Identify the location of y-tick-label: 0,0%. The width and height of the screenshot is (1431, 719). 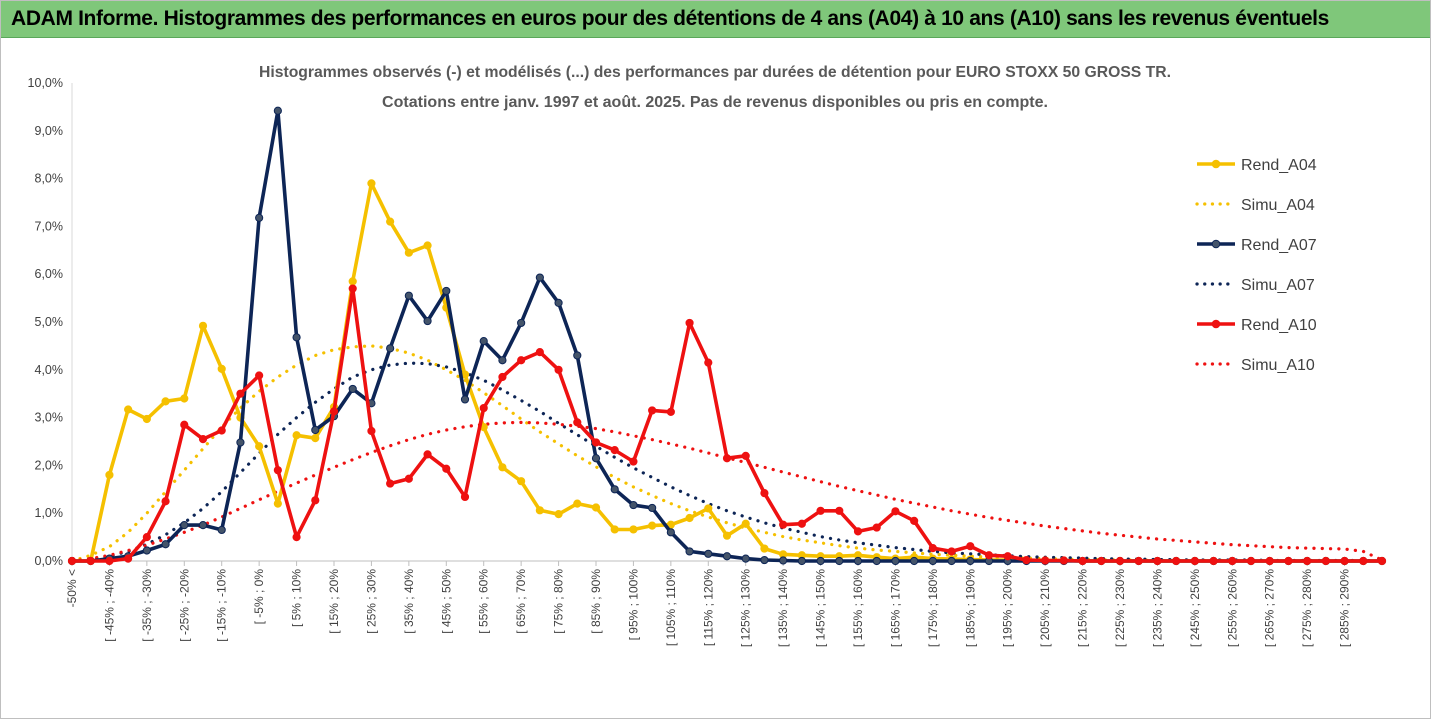
(49, 561).